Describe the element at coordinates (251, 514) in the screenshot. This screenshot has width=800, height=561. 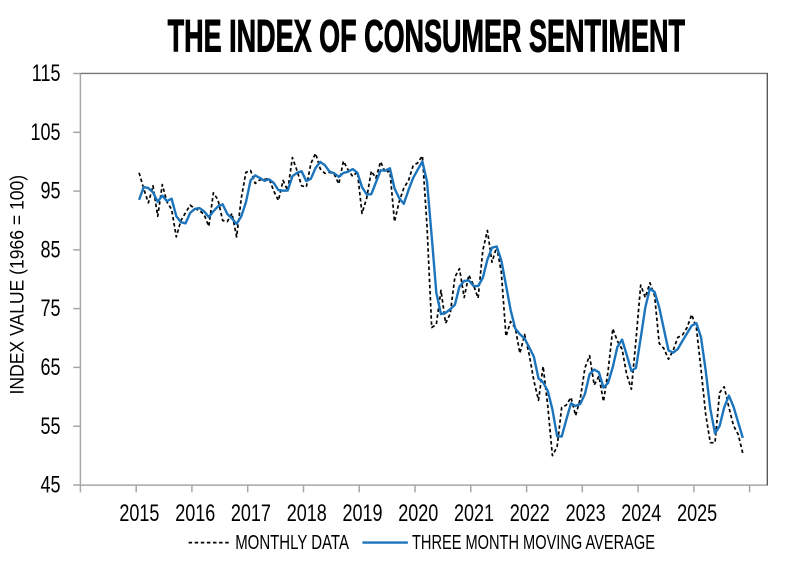
I see `svg-text: 2017` at that location.